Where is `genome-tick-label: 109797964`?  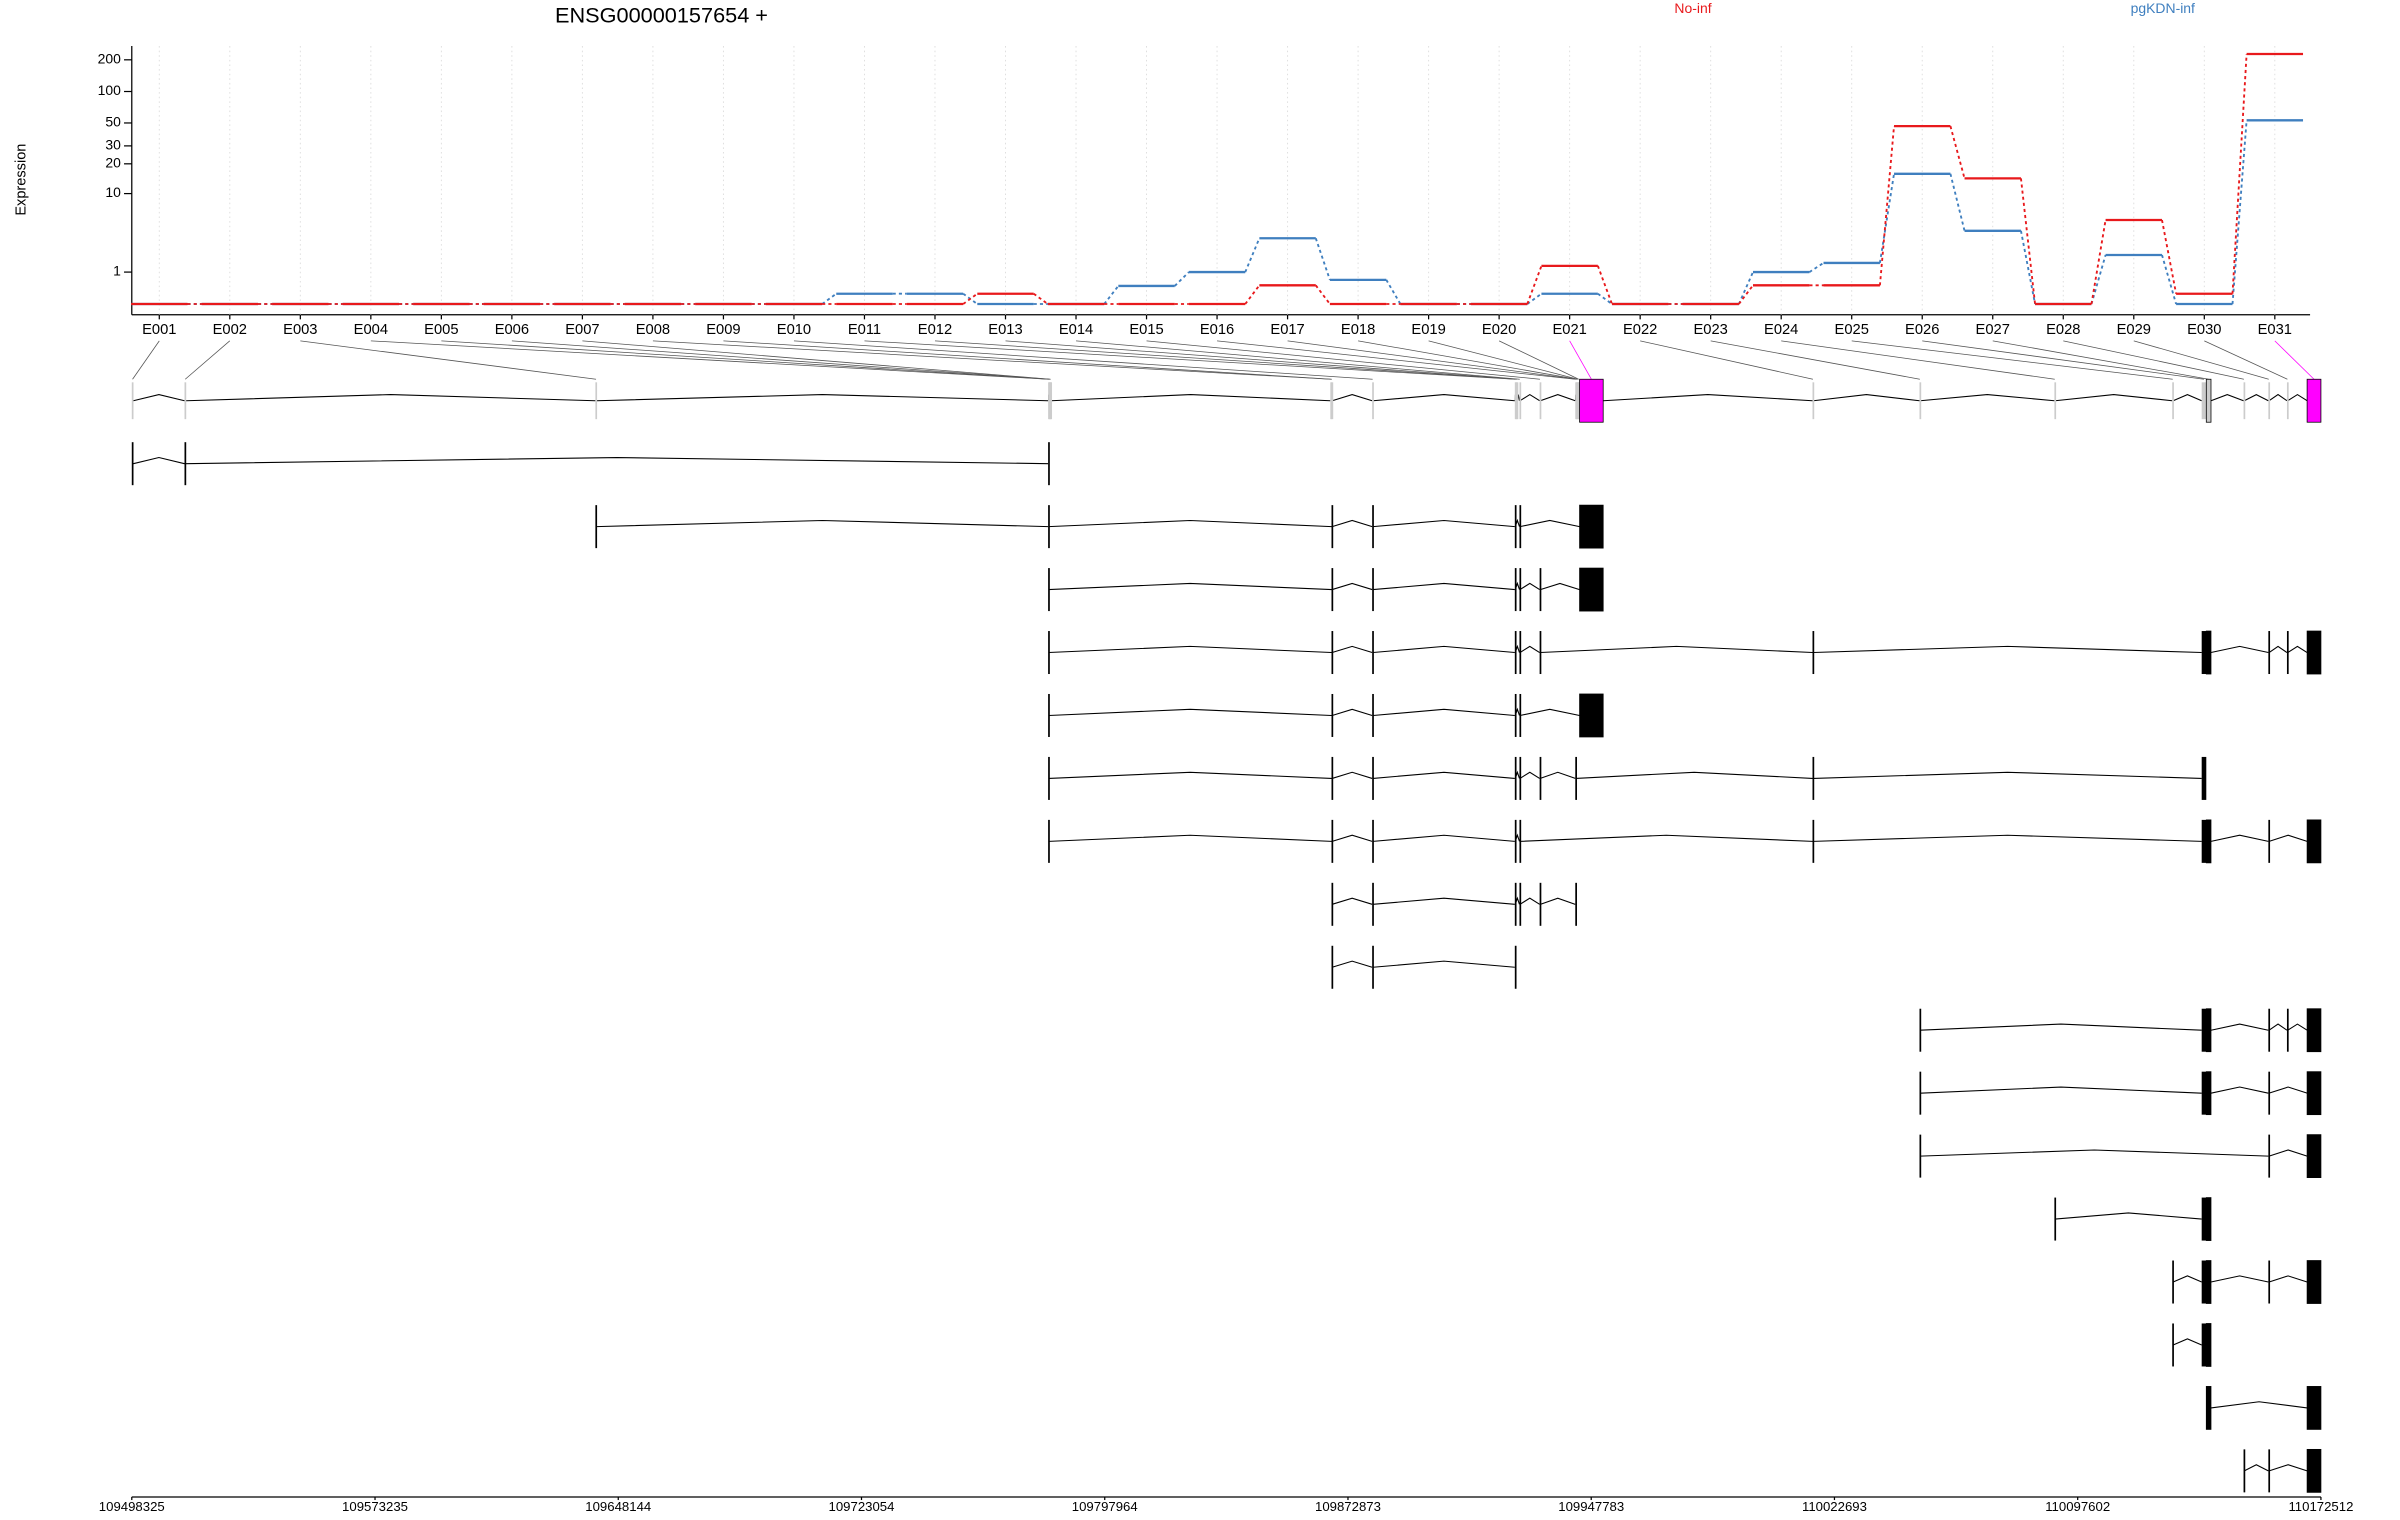
genome-tick-label: 109797964 is located at coordinates (1105, 1506).